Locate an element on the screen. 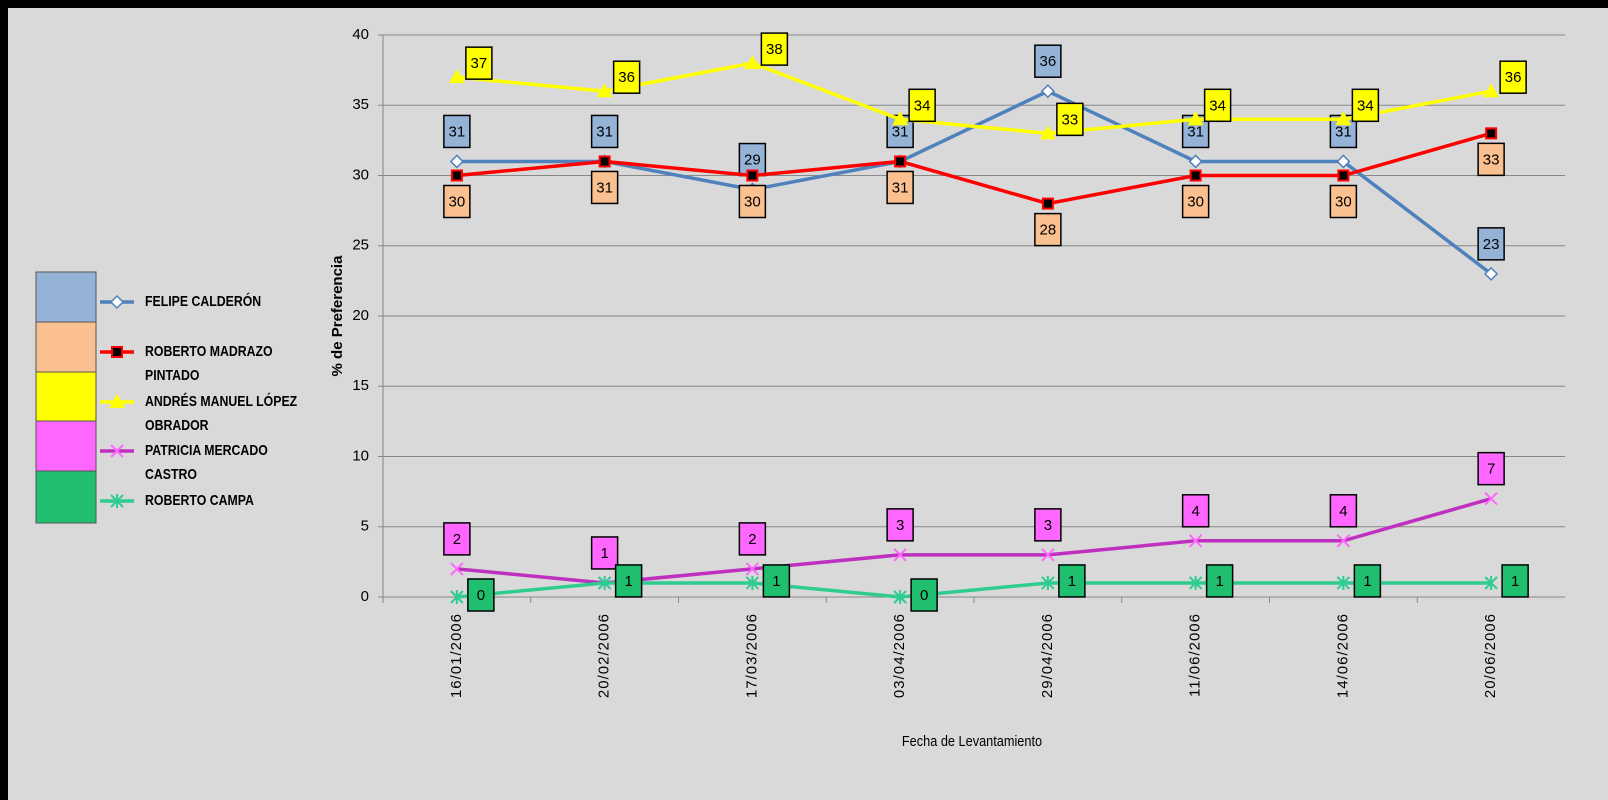 This screenshot has height=800, width=1608. series: 37 36 38 34 33 34 34 36 is located at coordinates (987, 86).